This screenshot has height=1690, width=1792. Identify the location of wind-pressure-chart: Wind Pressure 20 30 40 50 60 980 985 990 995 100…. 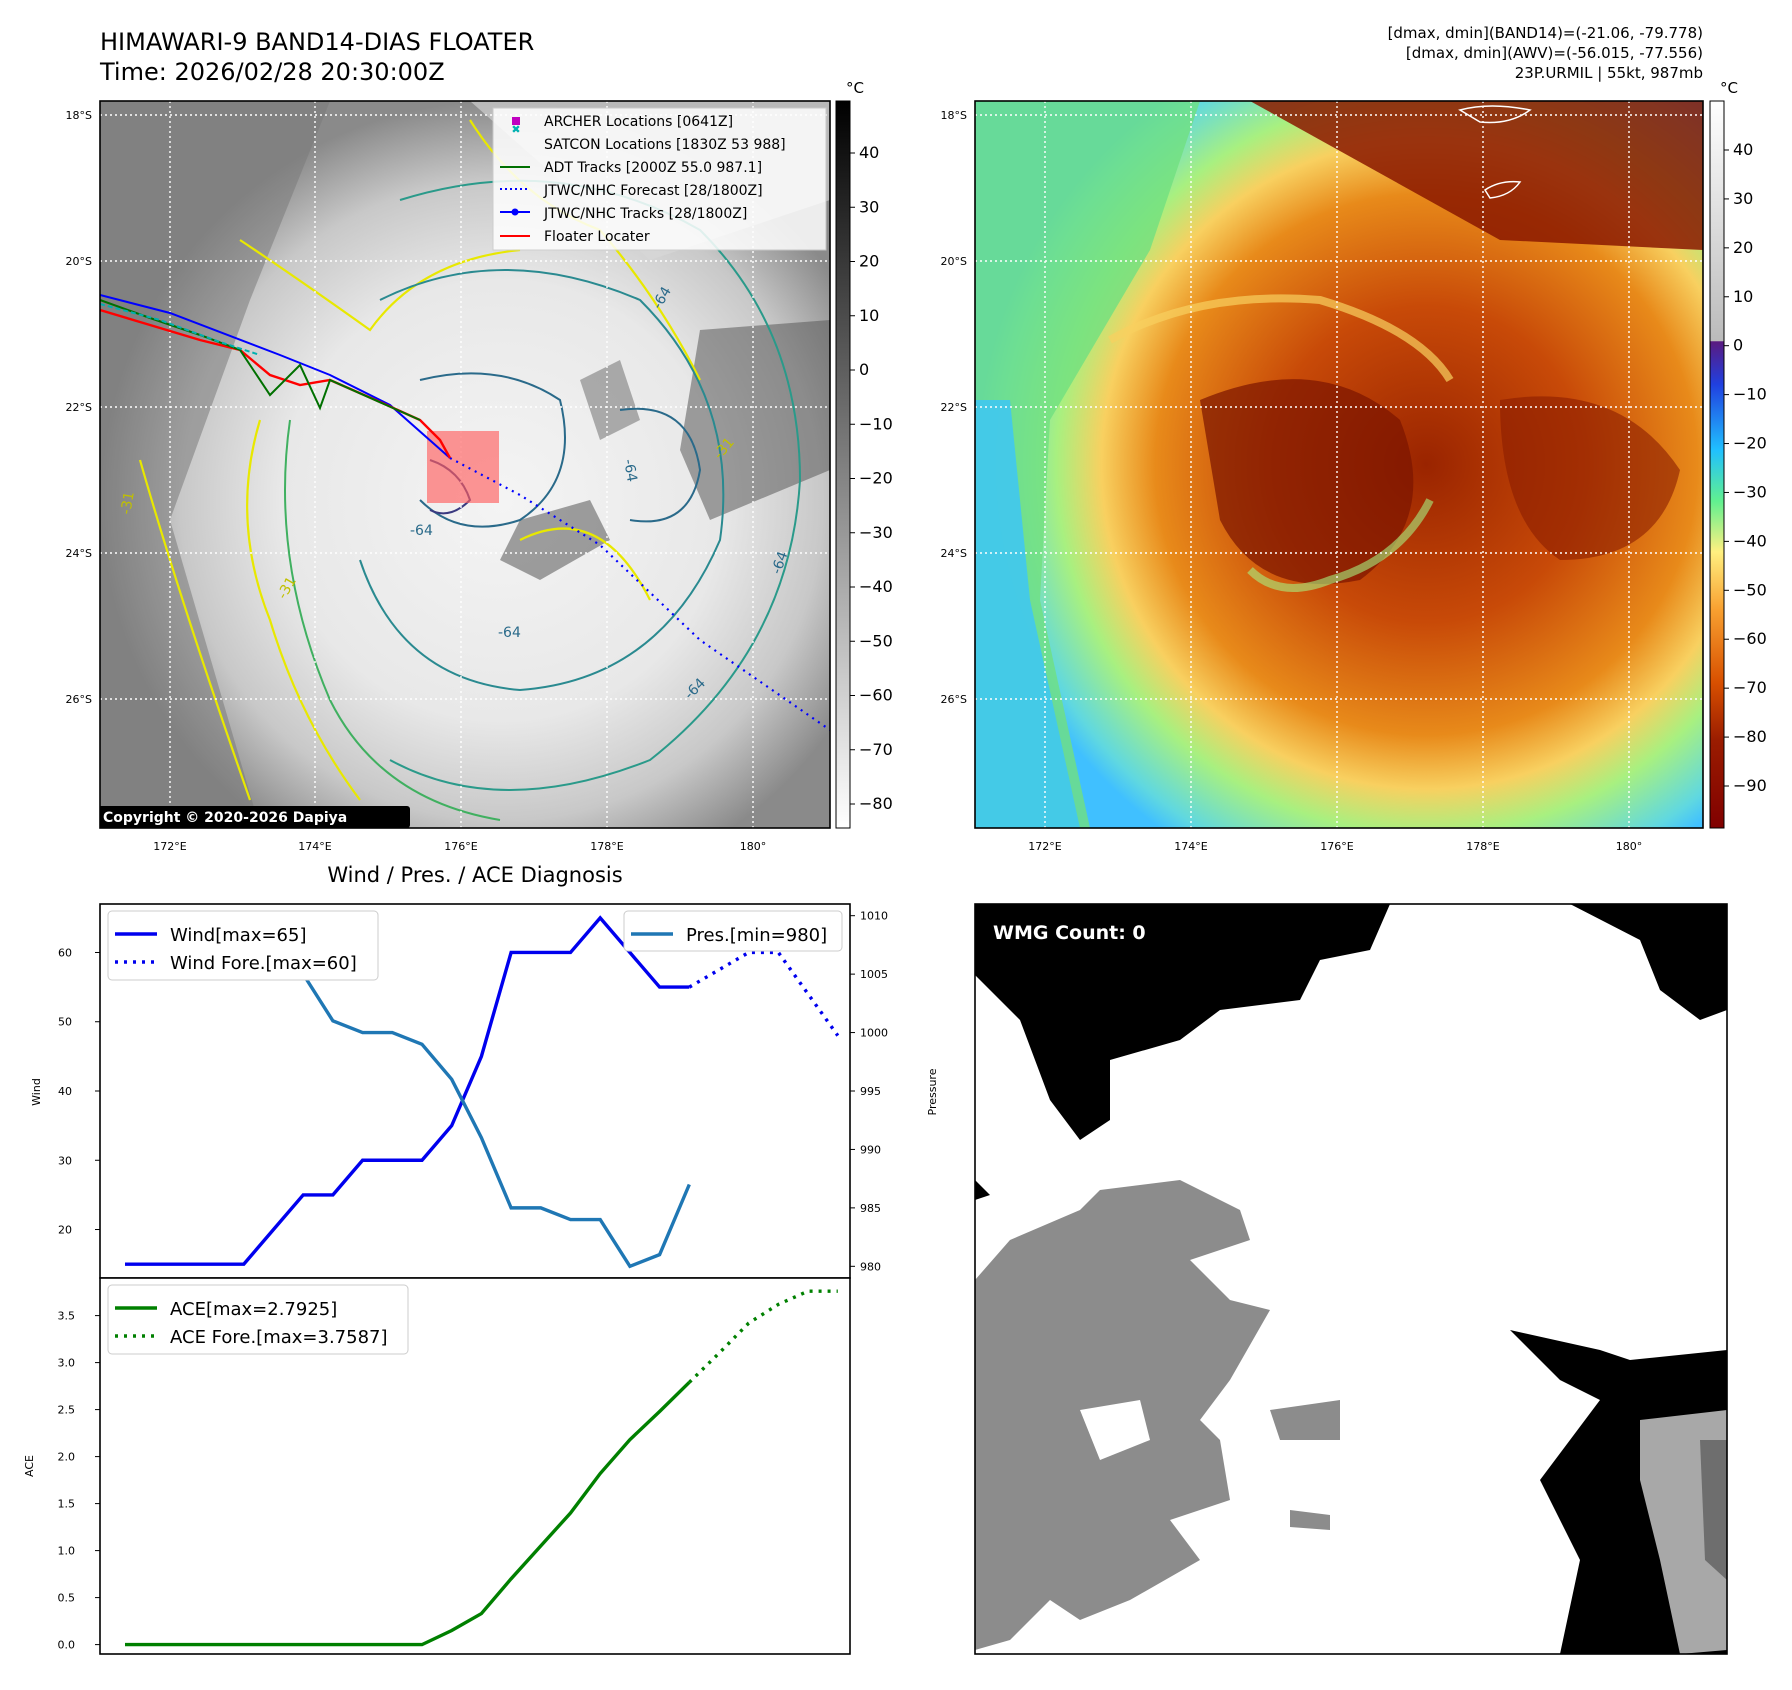
(484, 1091).